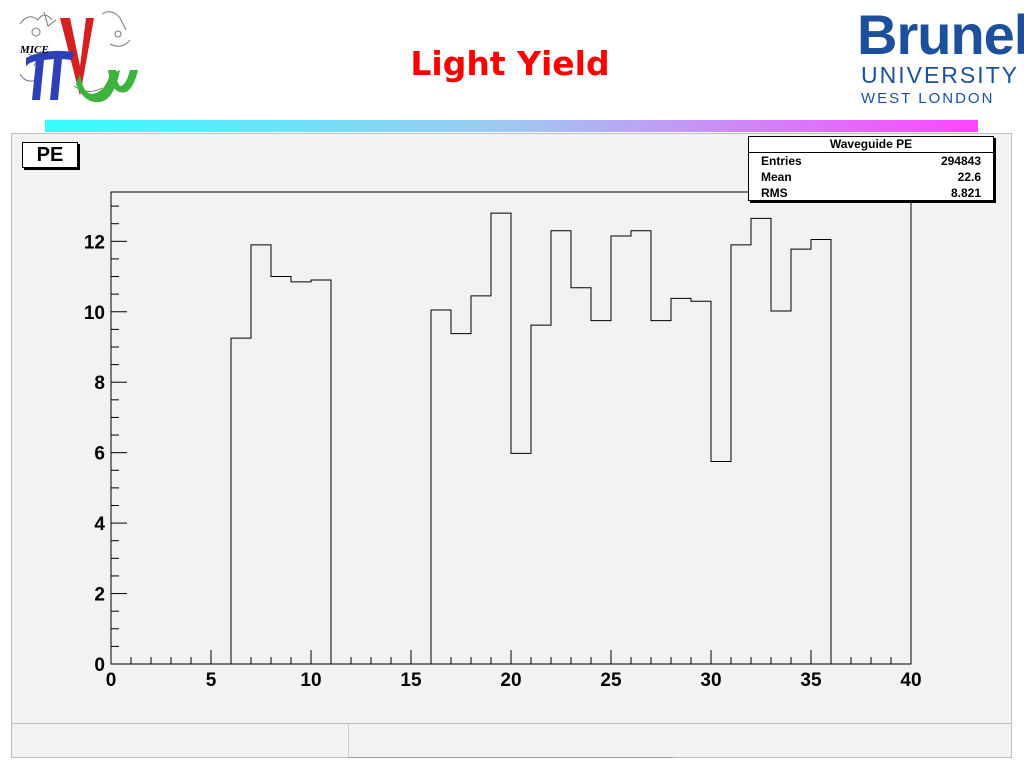 The image size is (1024, 768). What do you see at coordinates (965, 193) in the screenshot?
I see `stats-value: 8.821` at bounding box center [965, 193].